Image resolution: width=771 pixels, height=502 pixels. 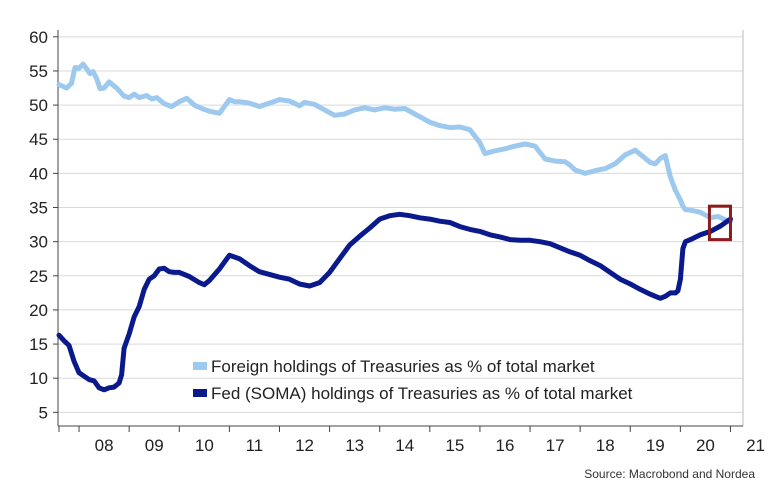 I want to click on x-tick-label: 13, so click(x=354, y=445).